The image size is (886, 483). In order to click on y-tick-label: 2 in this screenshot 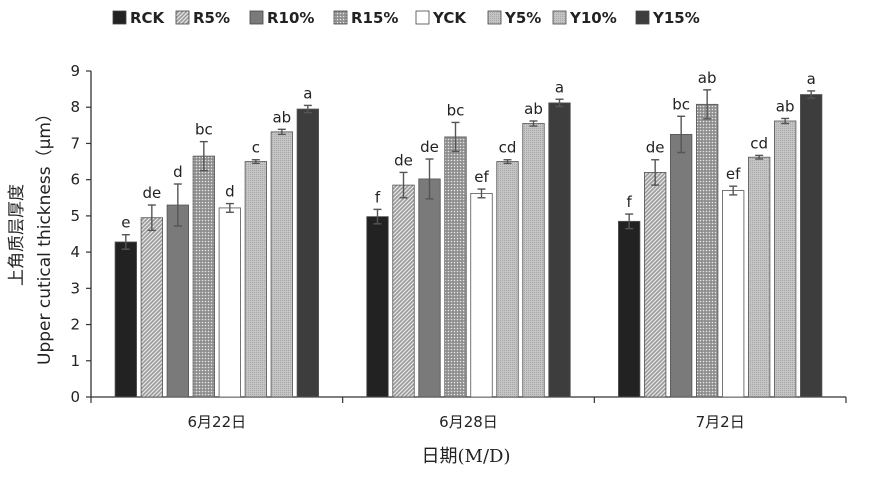, I will do `click(75, 325)`.